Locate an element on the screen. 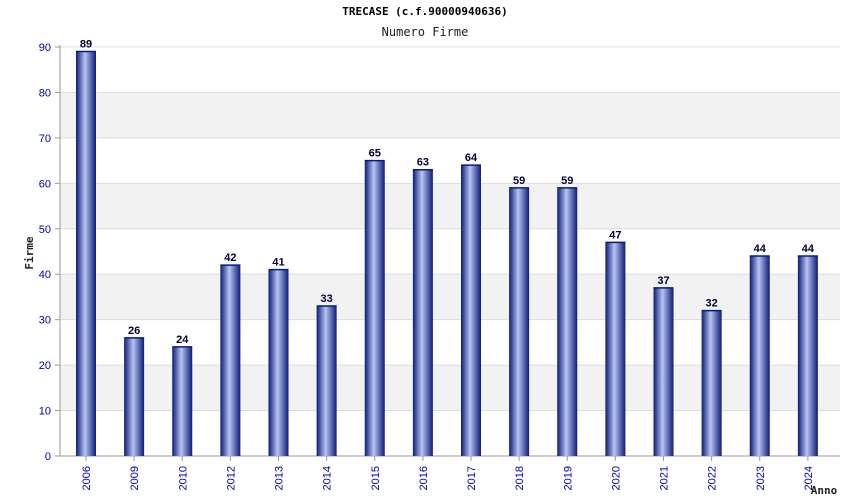 The image size is (850, 500). chart-title: TRECASE (c.f.90000940636) is located at coordinates (425, 11).